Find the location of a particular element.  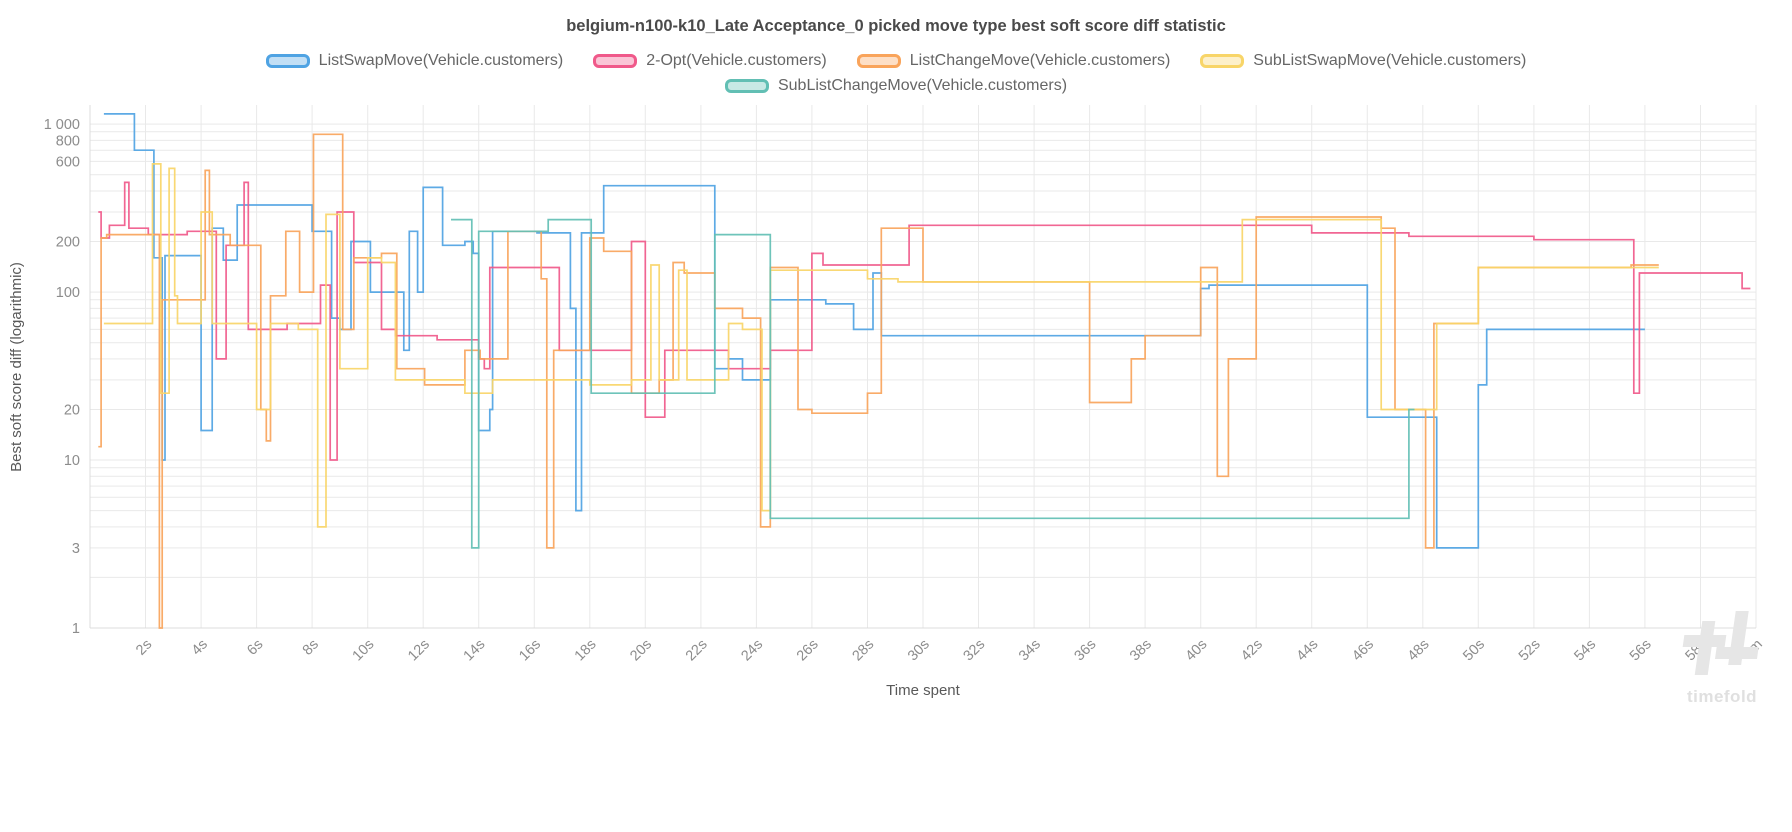

legend-label: ListChangeMove(Vehicle.customers) is located at coordinates (1040, 60).